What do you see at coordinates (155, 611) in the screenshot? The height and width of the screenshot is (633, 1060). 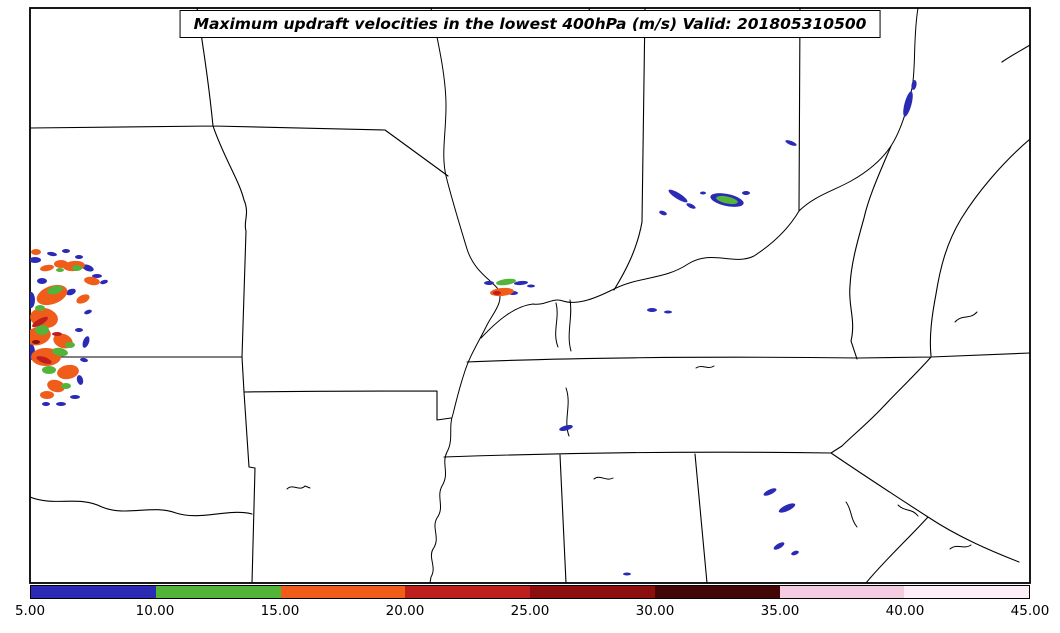 I see `colorbar-tick-label: 10.00` at bounding box center [155, 611].